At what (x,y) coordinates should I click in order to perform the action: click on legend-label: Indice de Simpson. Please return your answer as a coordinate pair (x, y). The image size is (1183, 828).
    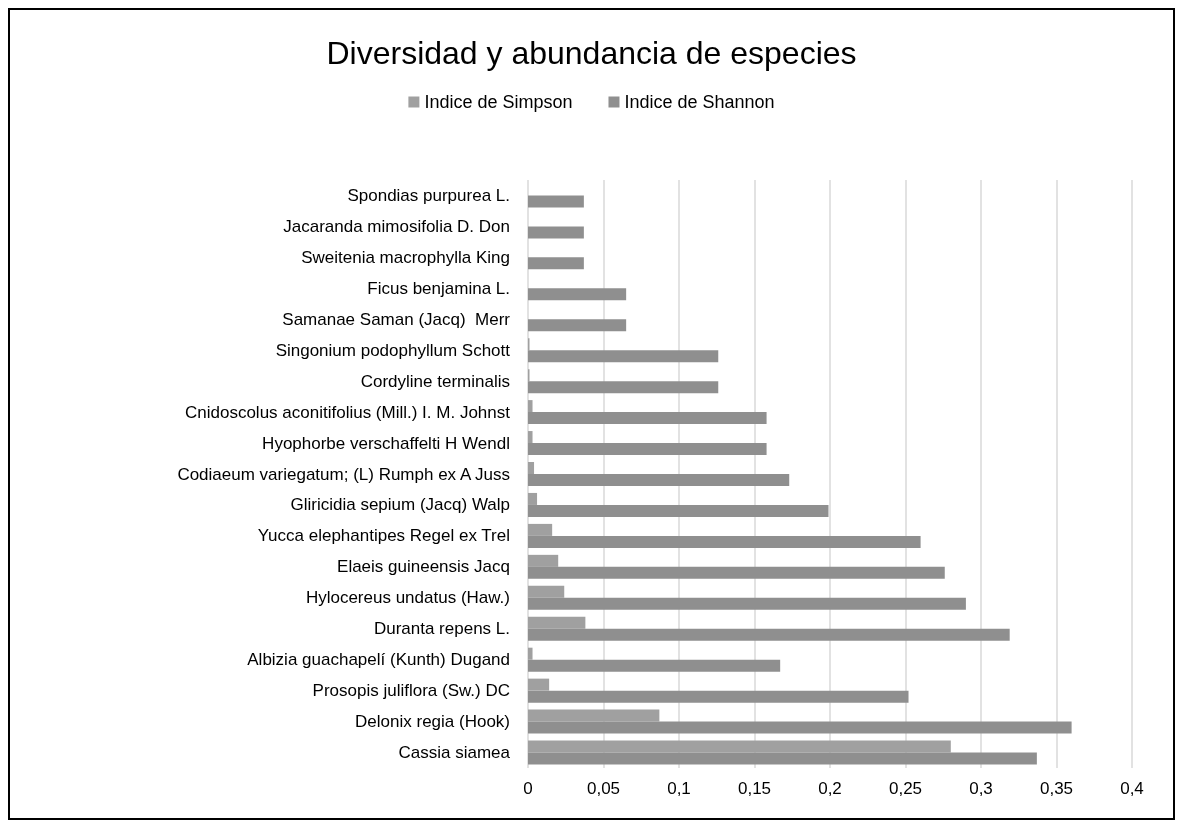
    Looking at the image, I should click on (498, 102).